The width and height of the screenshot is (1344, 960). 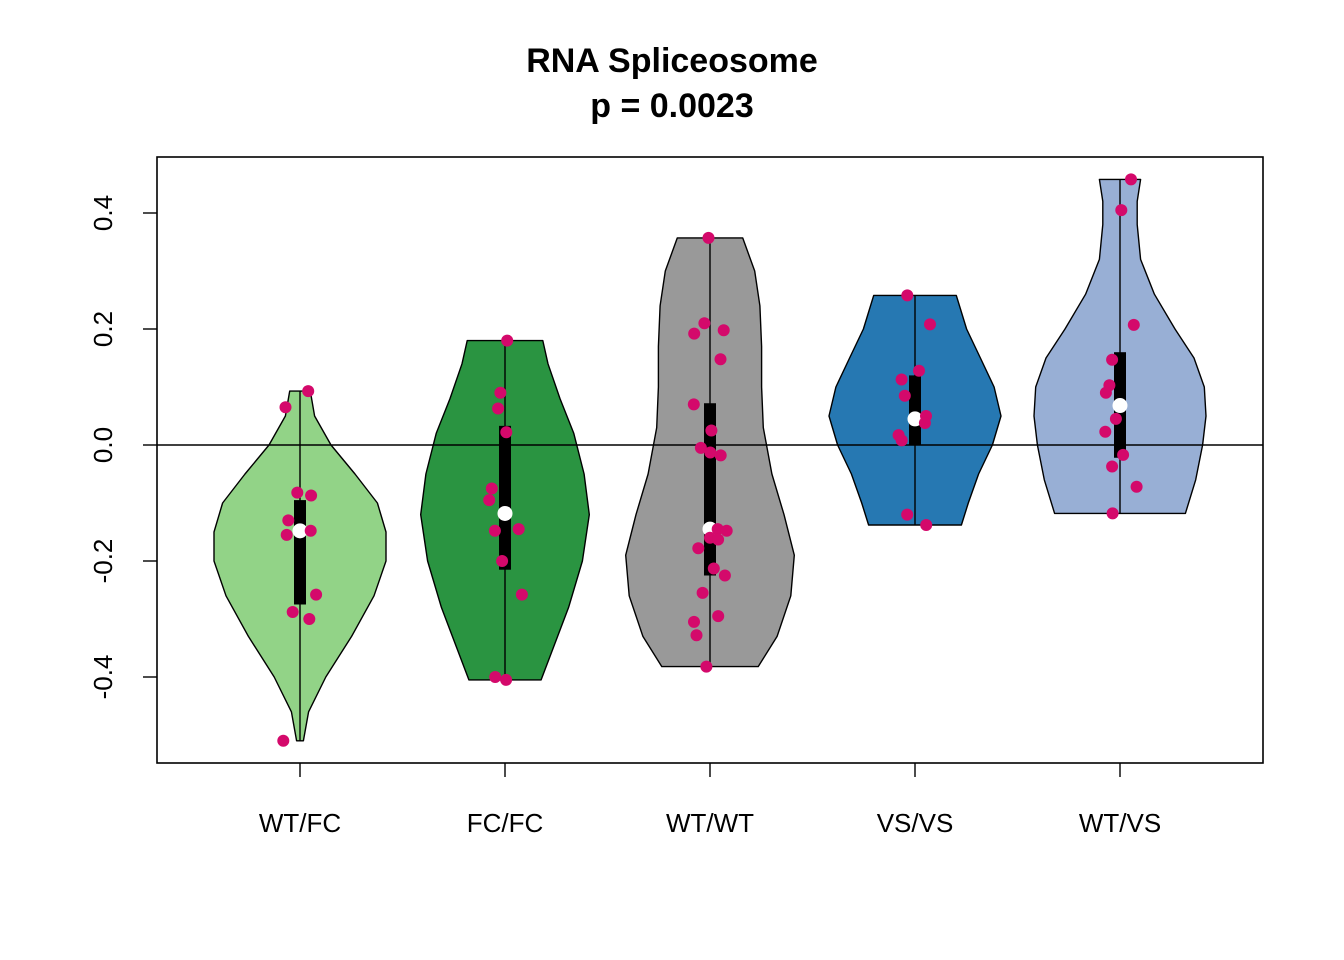 I want to click on y-axis: -0.4 -0.2 0.0 0.2 0.4, so click(x=122, y=447).